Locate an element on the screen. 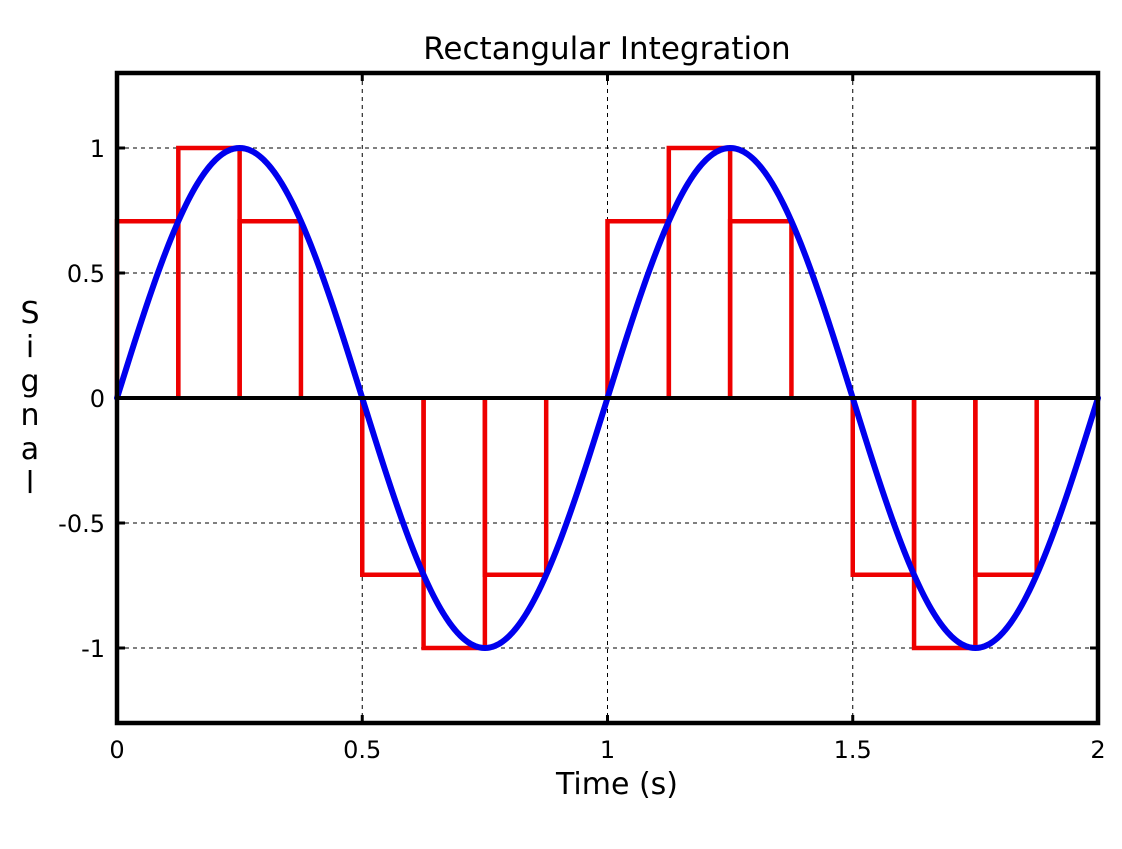 The width and height of the screenshot is (1122, 849). x-tick-label-2: 1 is located at coordinates (607, 750).